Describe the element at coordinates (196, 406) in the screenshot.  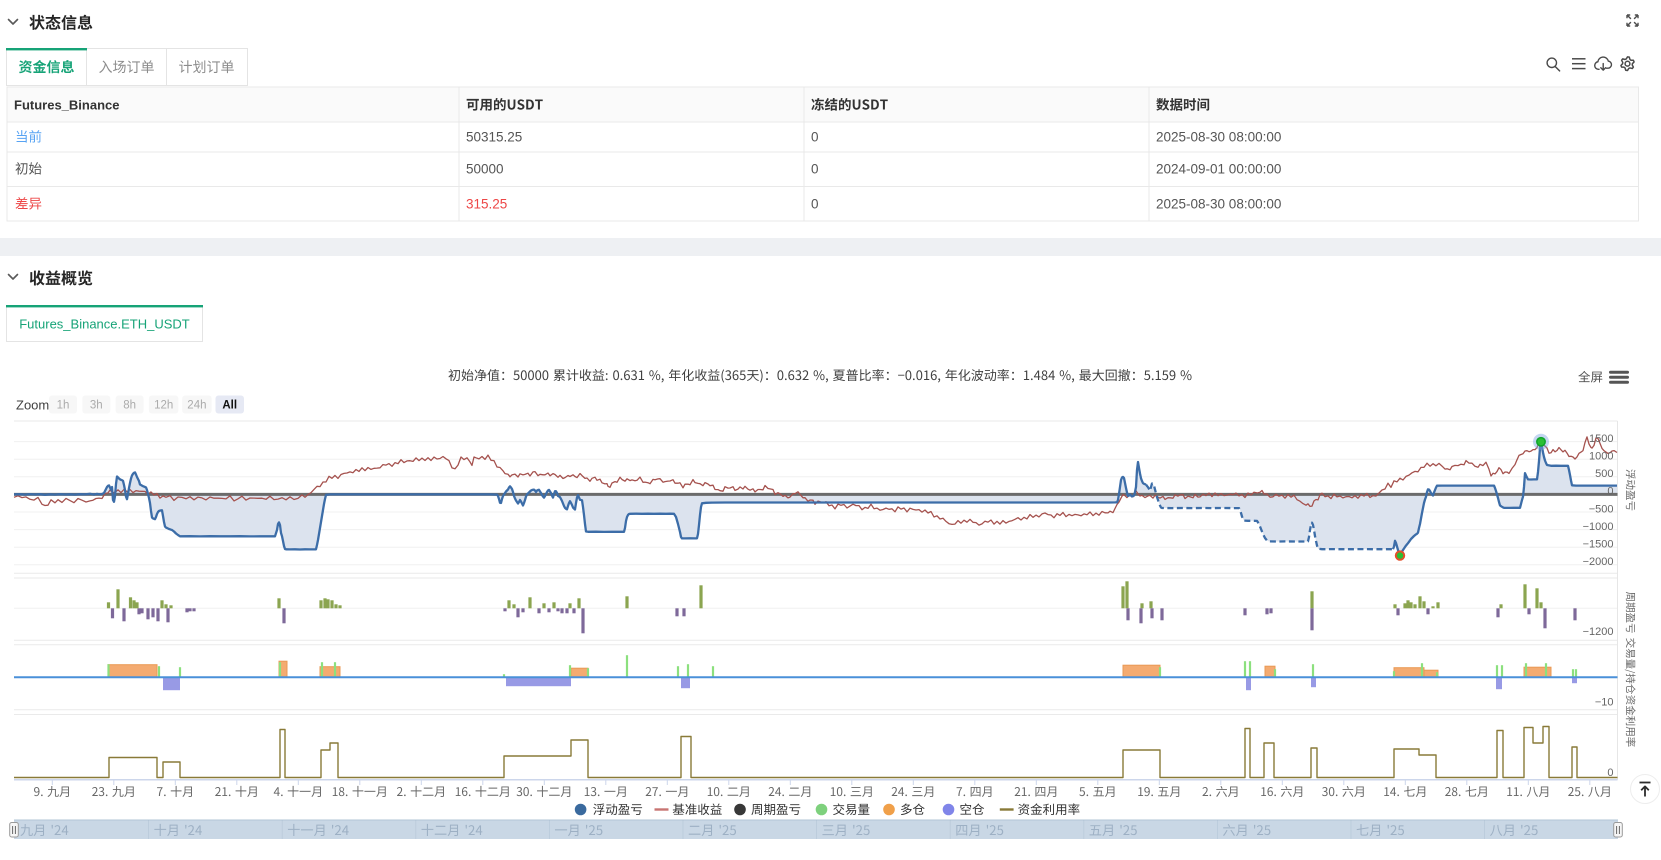
I see `svg-text: 24h` at that location.